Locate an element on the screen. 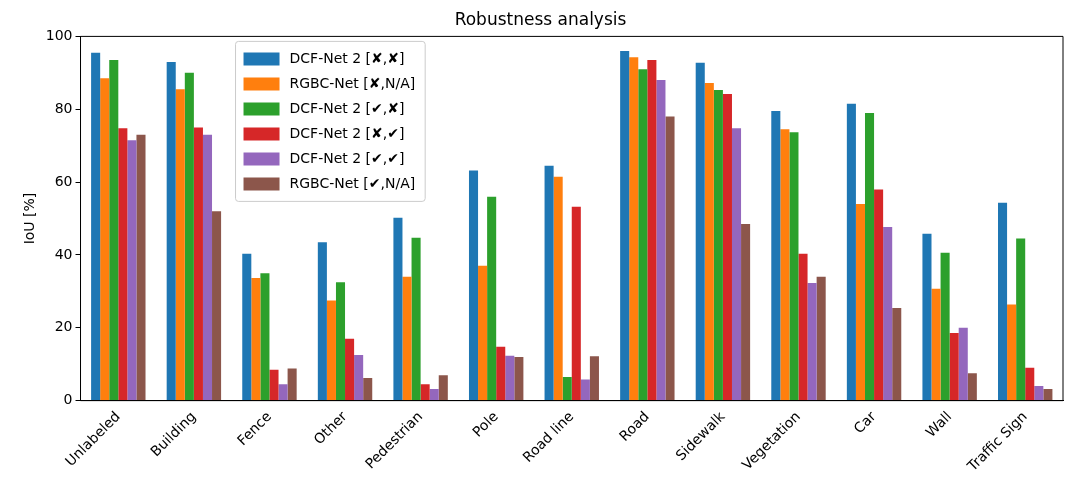 This screenshot has width=1075, height=486. y-axis-title: IoU [%] is located at coordinates (29, 218).